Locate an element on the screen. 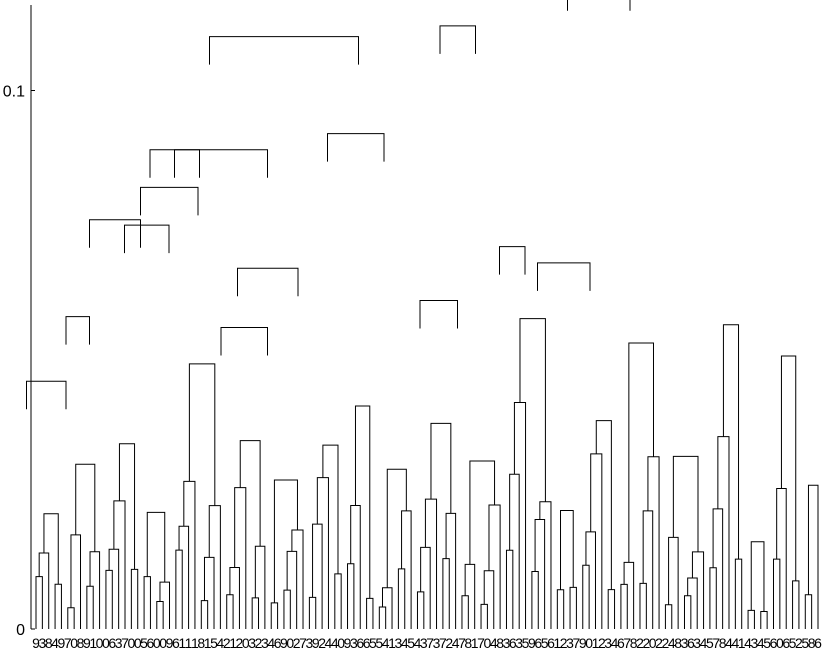 This screenshot has width=830, height=656. leaf-label: 9 is located at coordinates (36, 643).